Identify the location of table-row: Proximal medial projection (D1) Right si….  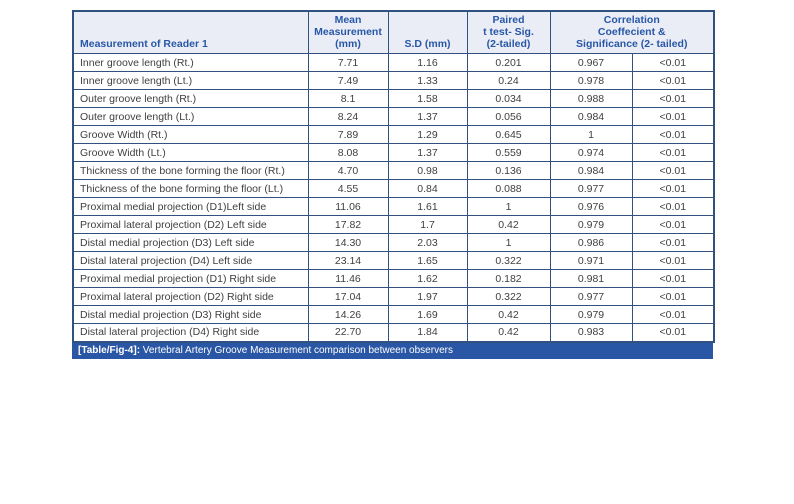
(393, 278).